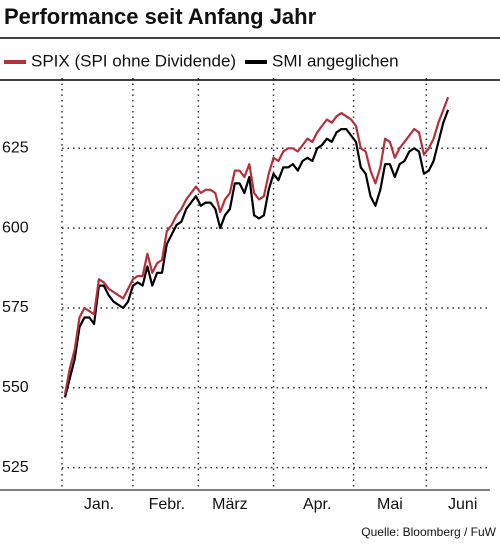 The image size is (500, 550). What do you see at coordinates (230, 504) in the screenshot?
I see `x-tick-label: März` at bounding box center [230, 504].